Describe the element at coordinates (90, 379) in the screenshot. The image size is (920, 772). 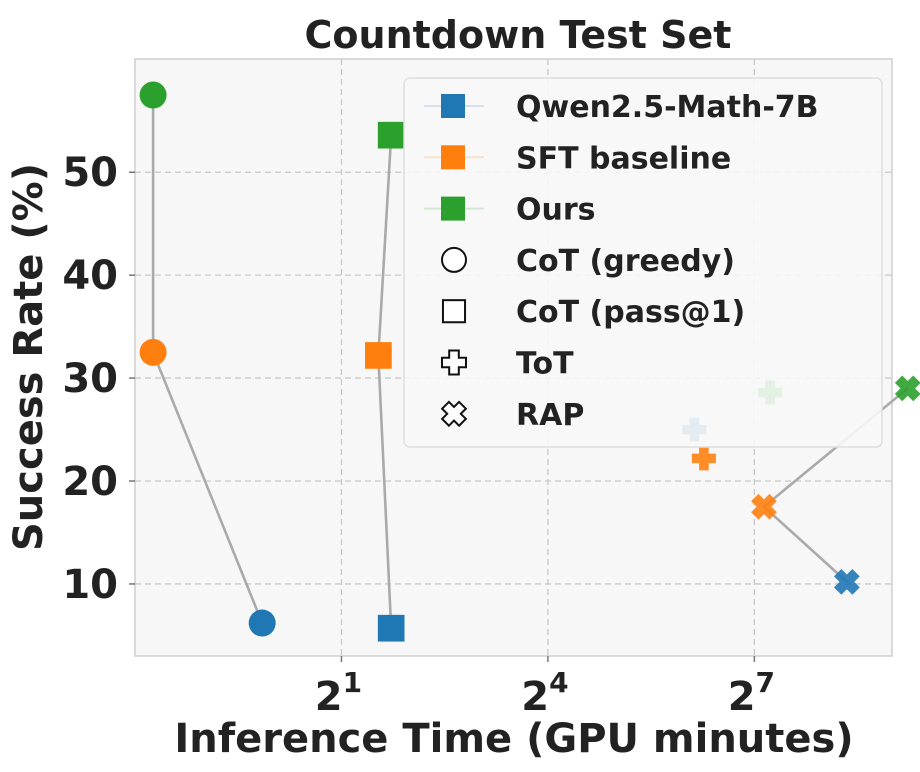
I see `y-tick-label: 30` at that location.